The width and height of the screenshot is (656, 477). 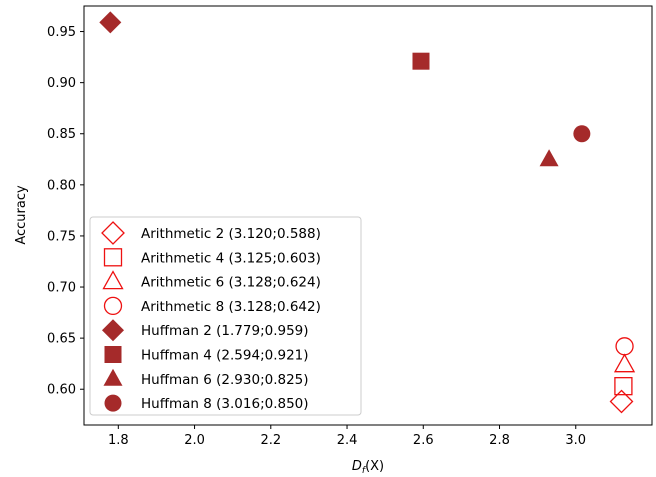 I want to click on y-tick-label: 0.65, so click(x=61, y=339).